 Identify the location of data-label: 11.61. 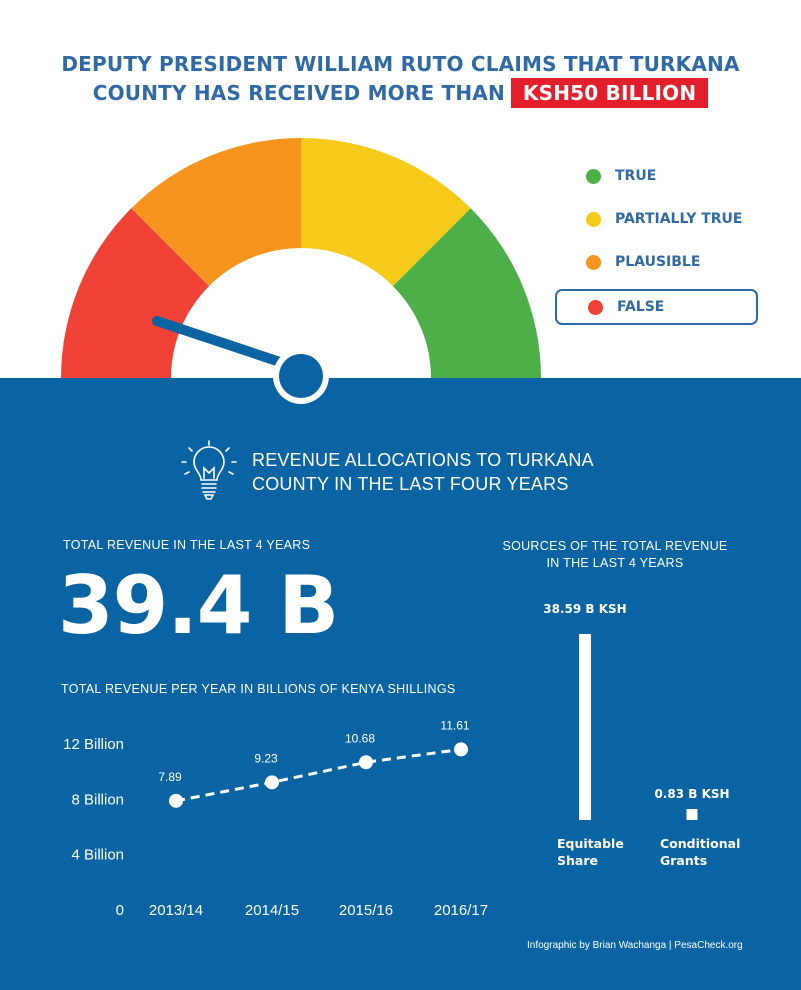
(454, 725).